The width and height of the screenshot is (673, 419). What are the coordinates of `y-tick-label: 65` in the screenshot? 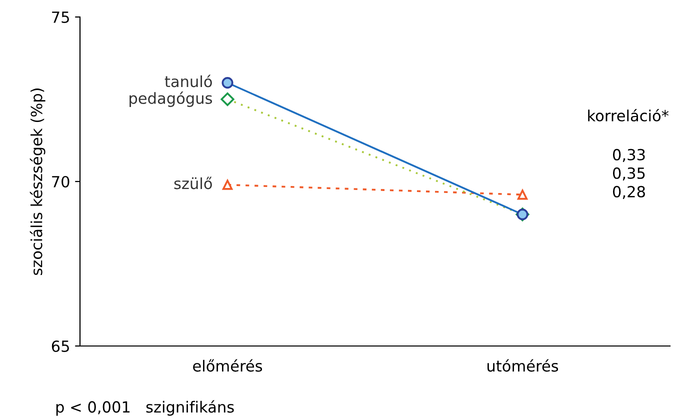 It's located at (60, 346).